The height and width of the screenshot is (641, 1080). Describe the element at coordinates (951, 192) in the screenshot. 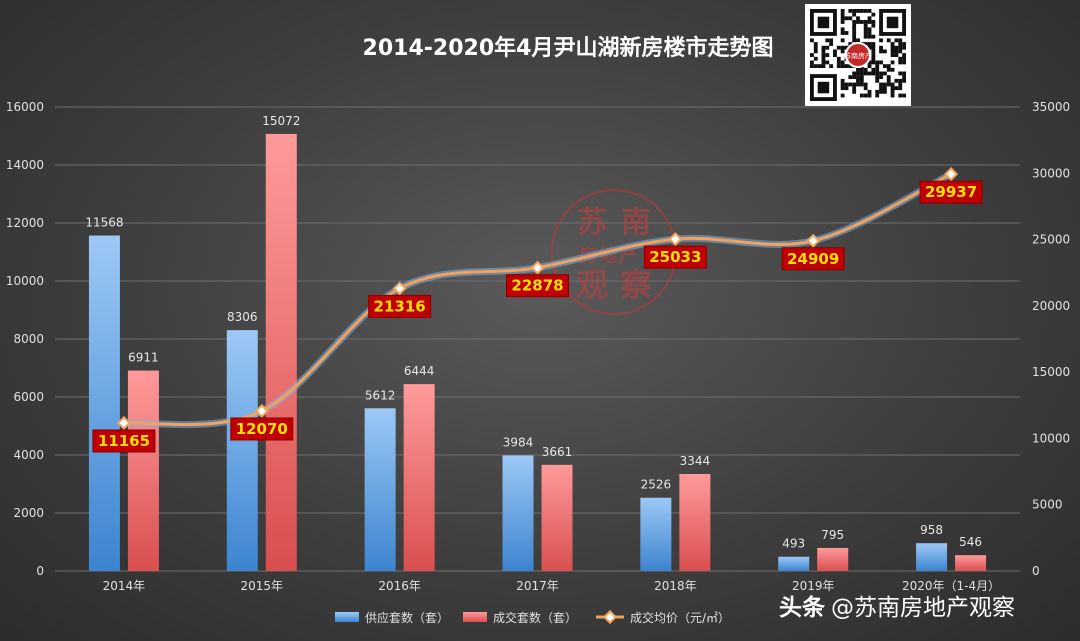

I see `price-label-box` at that location.